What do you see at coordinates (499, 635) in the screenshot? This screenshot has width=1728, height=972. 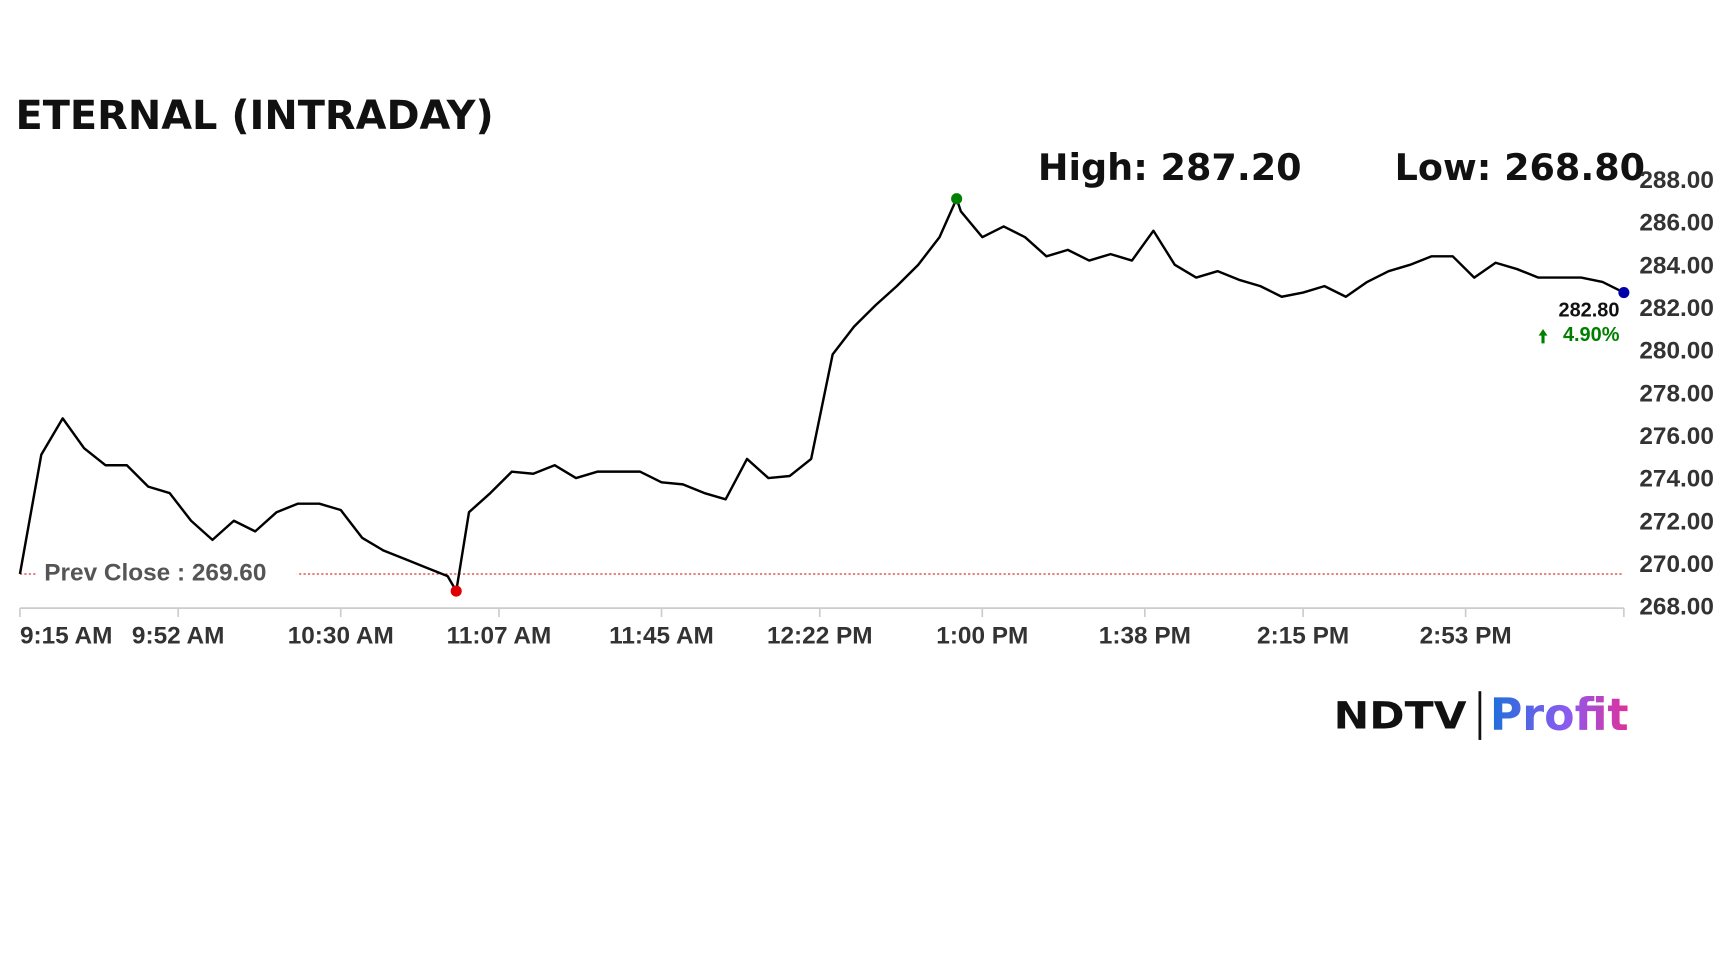 I see `x-tick-label: 11:07 AM` at bounding box center [499, 635].